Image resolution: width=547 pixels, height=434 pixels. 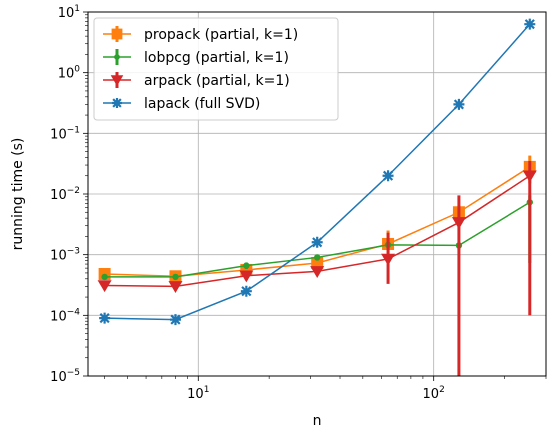 What do you see at coordinates (69, 73) in the screenshot?
I see `y-tick-label: 10⁰` at bounding box center [69, 73].